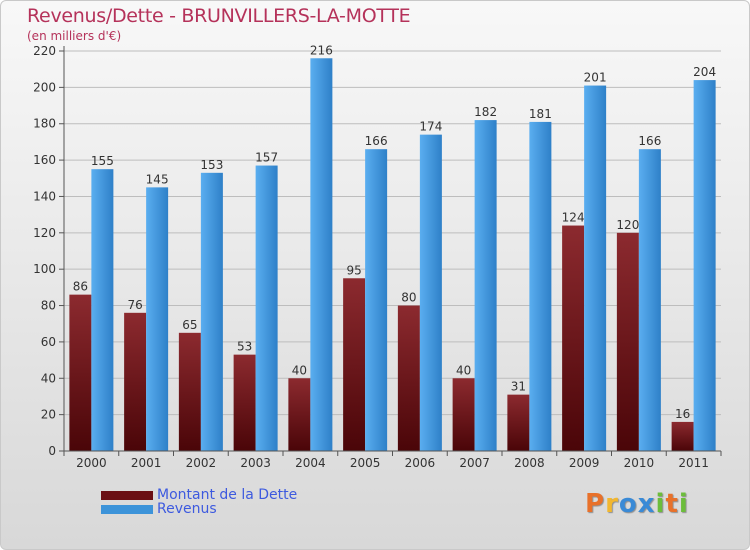 The height and width of the screenshot is (550, 750). What do you see at coordinates (48, 415) in the screenshot?
I see `y-tick-label: 20` at bounding box center [48, 415].